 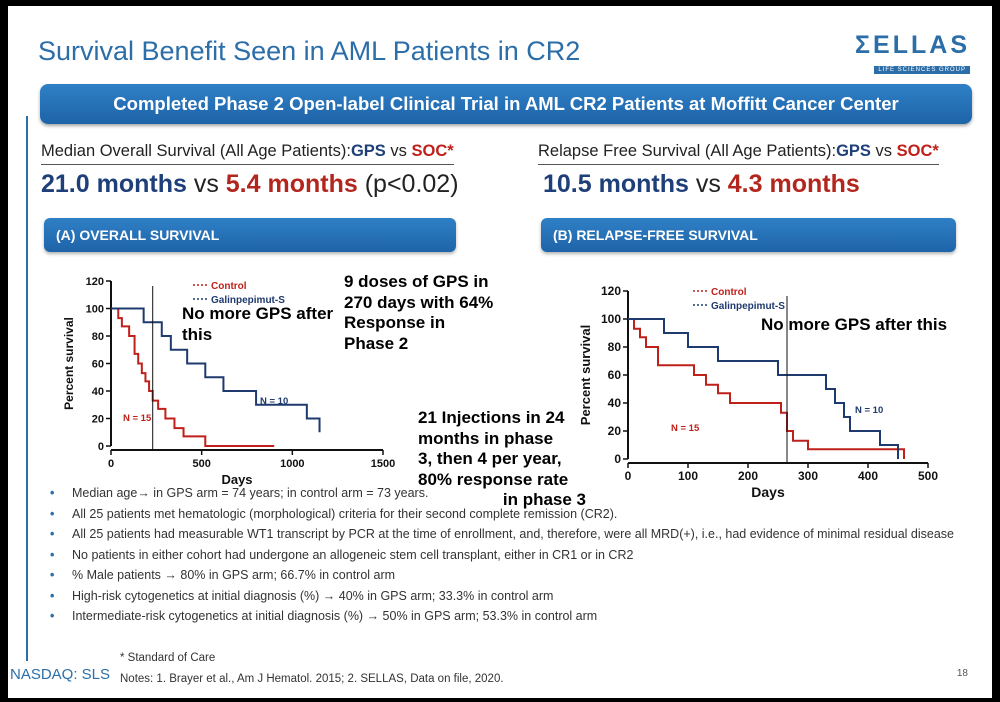 I want to click on vs-word-right: vs, so click(x=708, y=184).